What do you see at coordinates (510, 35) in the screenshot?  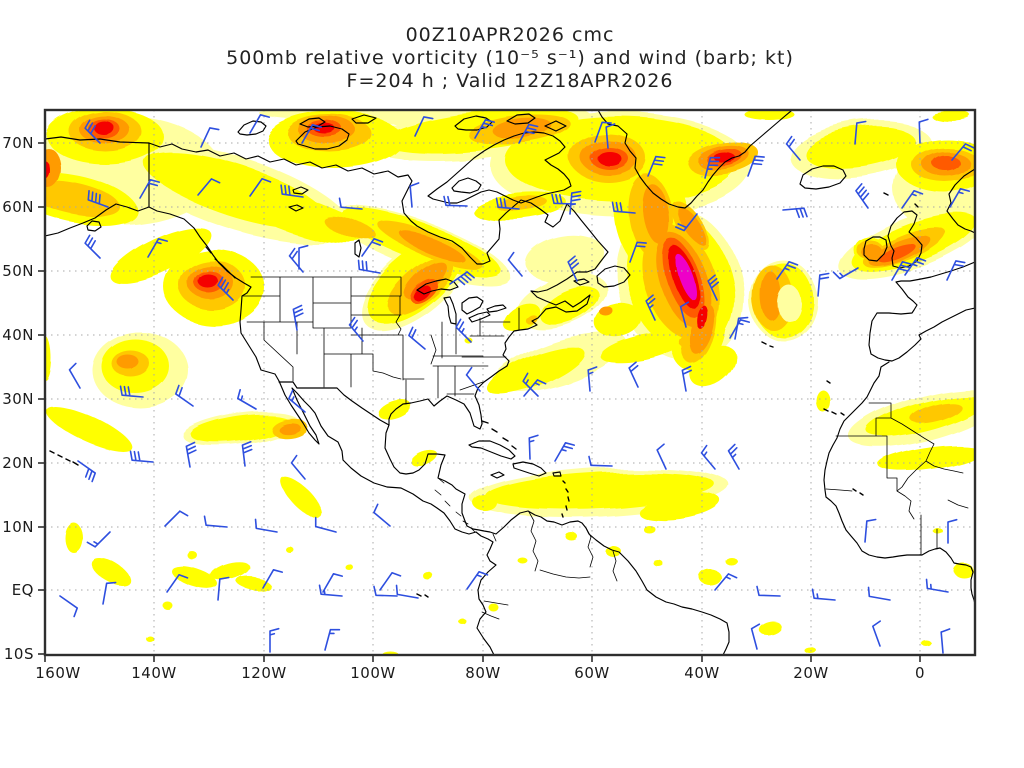 I see `chart-title-init-time: 00Z10APR2026 cmc` at bounding box center [510, 35].